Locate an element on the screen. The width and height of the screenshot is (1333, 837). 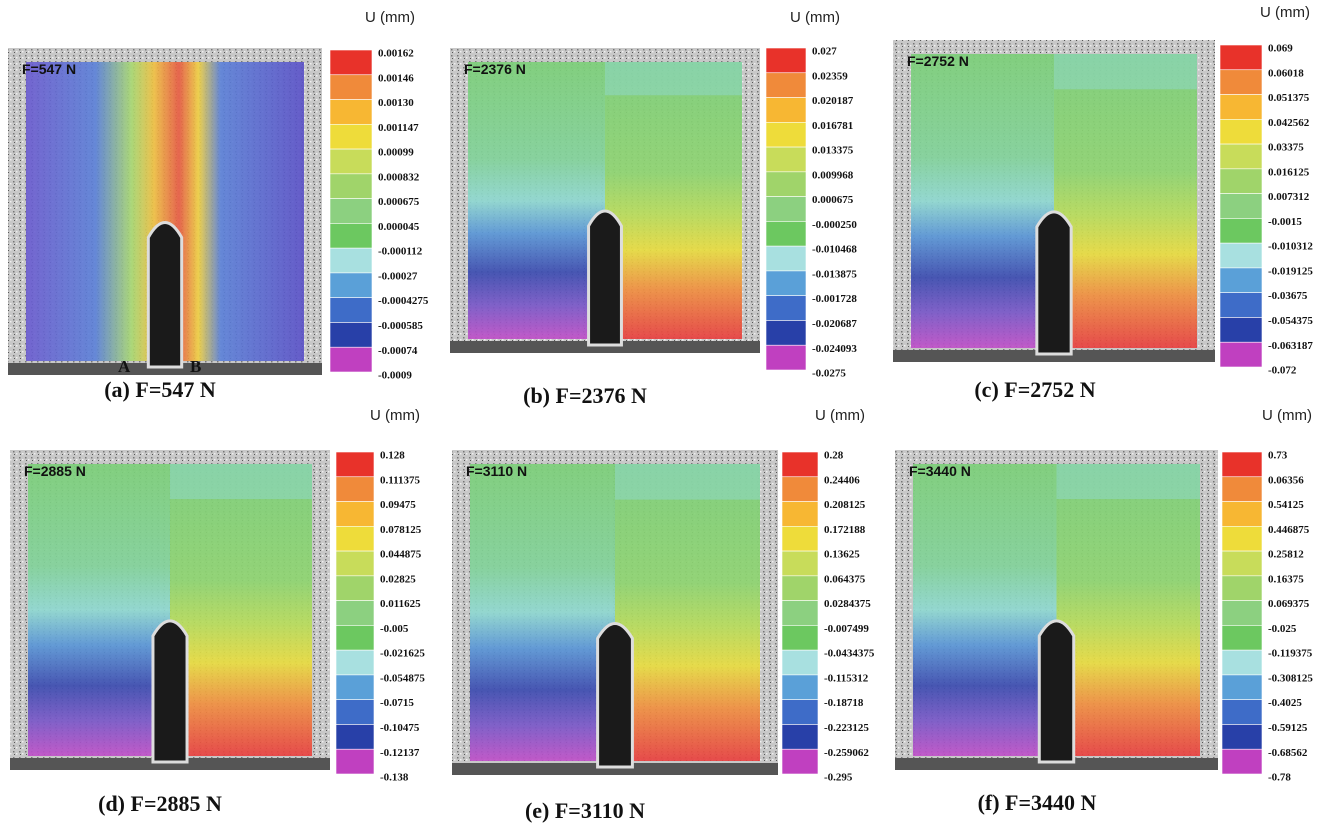
colorbar-label: 0.007312 is located at coordinates (1289, 197).